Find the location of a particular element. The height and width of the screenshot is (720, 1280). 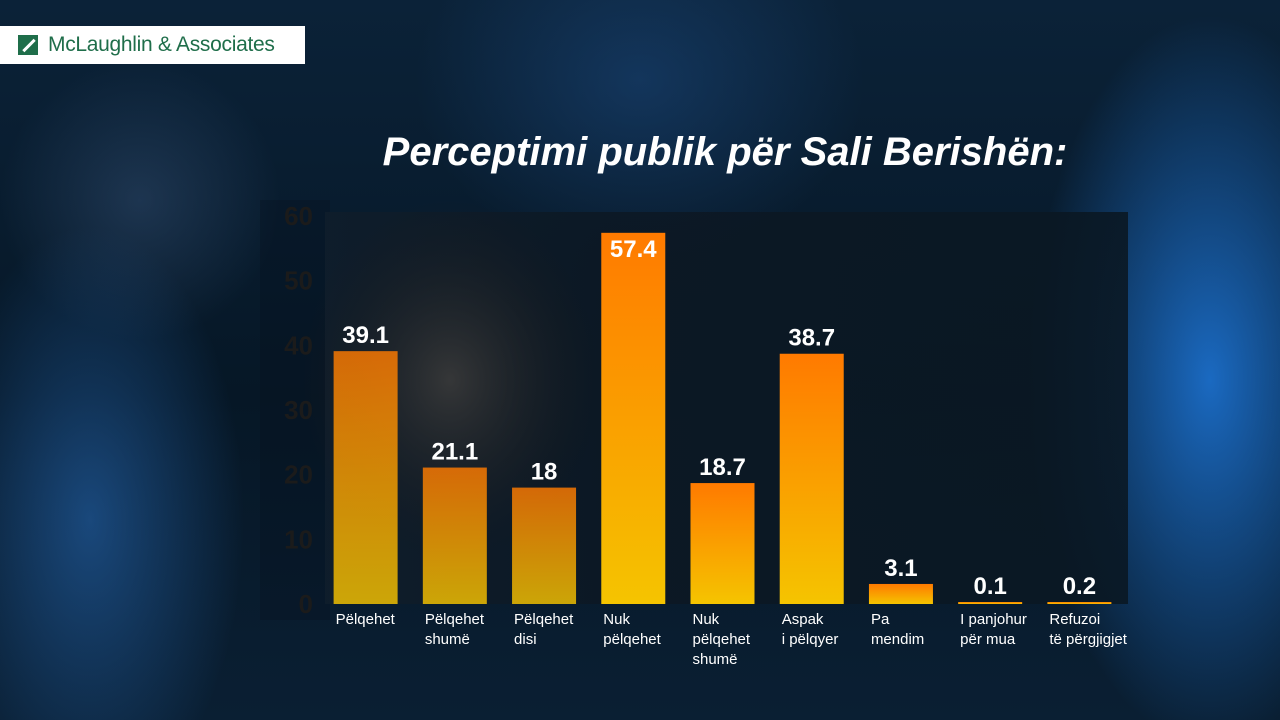

x-category-label: Nuk pëlqehet shumë is located at coordinates (722, 639).